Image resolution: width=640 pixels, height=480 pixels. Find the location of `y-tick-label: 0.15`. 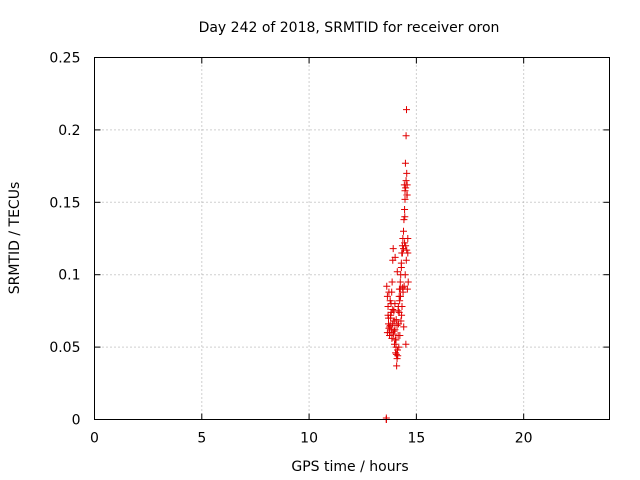

y-tick-label: 0.15 is located at coordinates (64, 203).